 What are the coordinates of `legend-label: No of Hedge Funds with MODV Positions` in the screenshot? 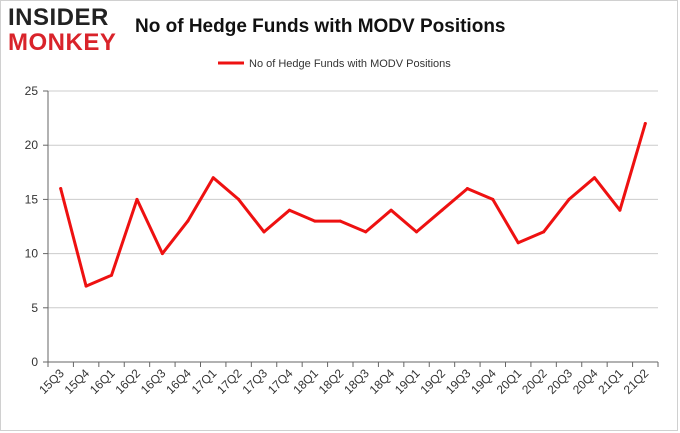 It's located at (350, 64).